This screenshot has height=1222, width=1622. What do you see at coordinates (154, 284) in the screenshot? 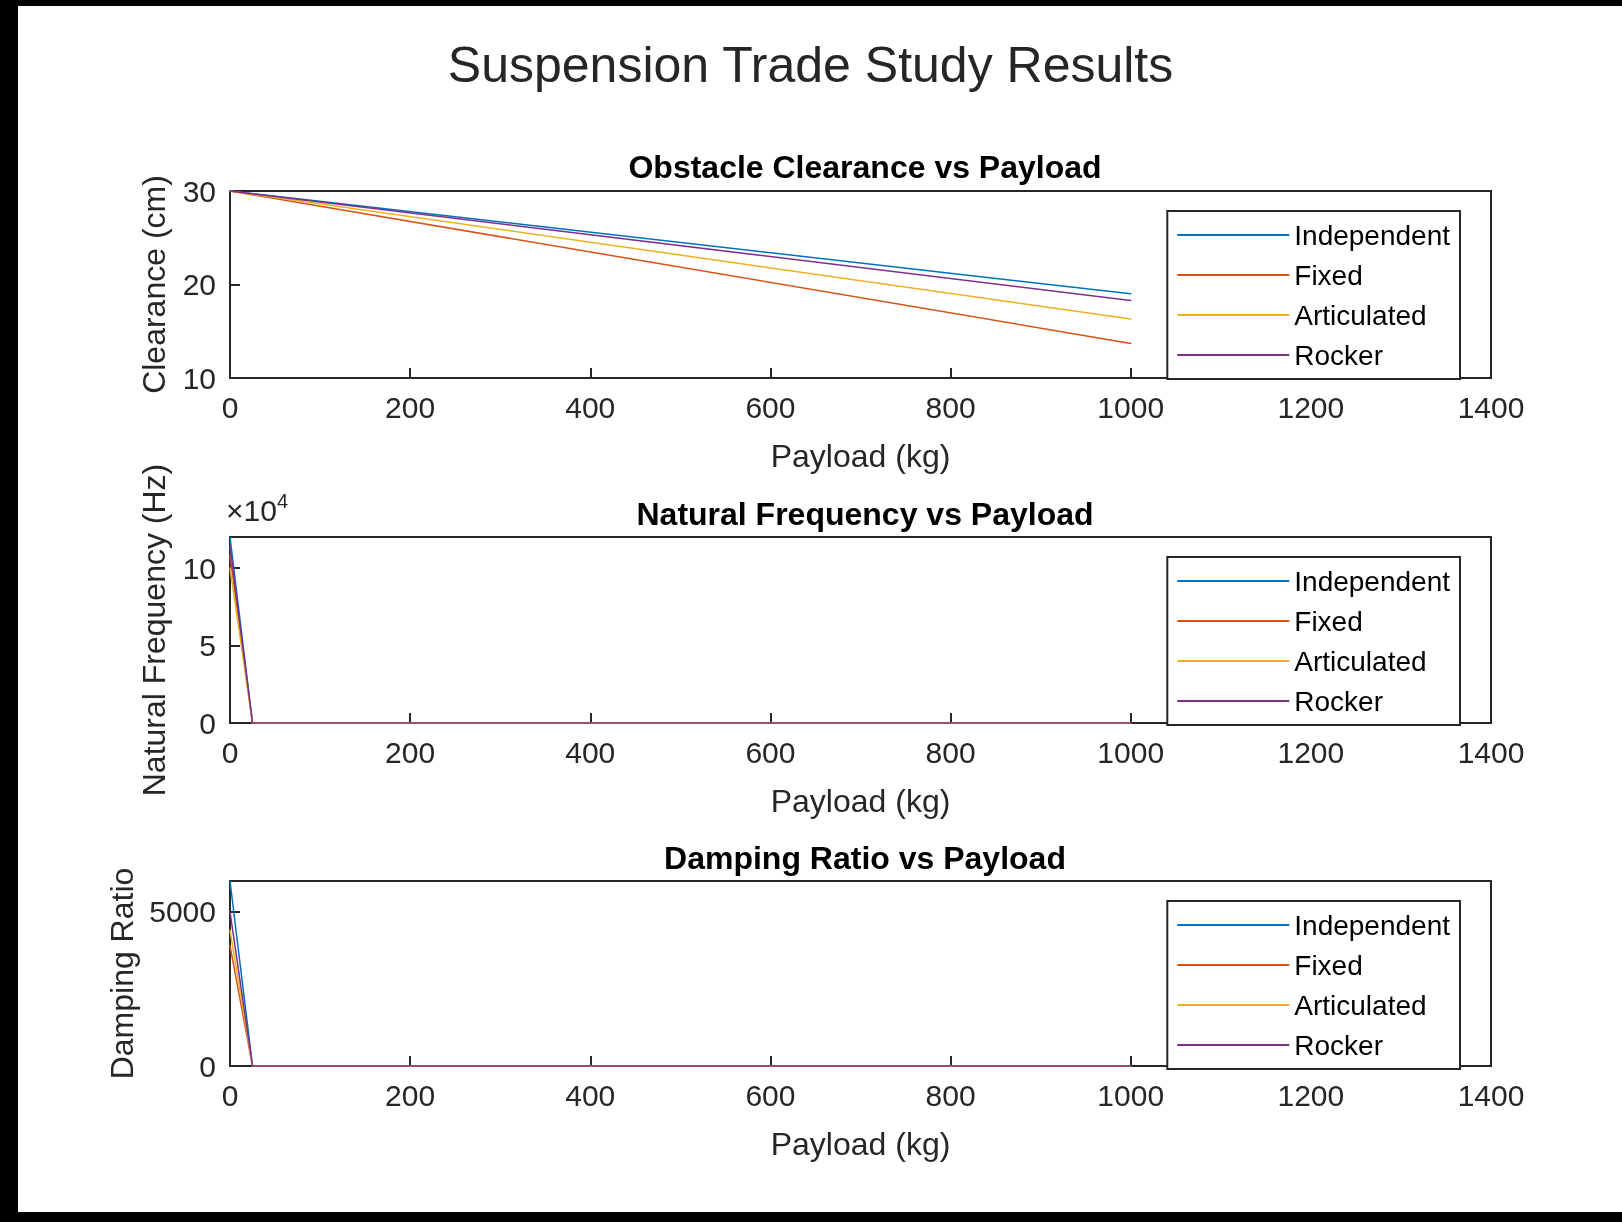
I see `y-axis-title: Clearance (cm)` at bounding box center [154, 284].